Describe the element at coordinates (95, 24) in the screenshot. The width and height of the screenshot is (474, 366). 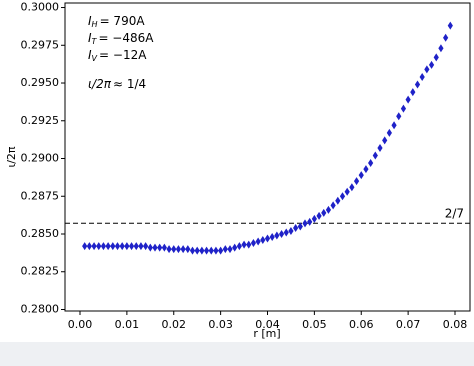
I see `annotation-subscript: H` at that location.